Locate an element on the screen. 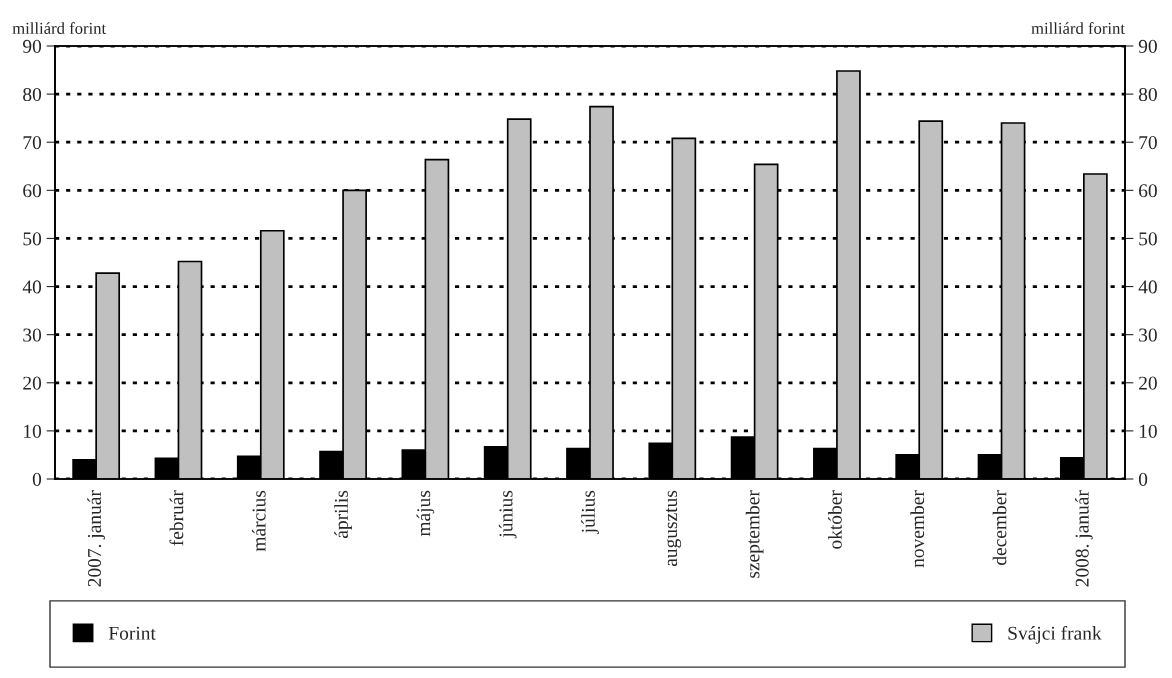 The image size is (1172, 678). y2-tick-label: 60 is located at coordinates (1148, 191).